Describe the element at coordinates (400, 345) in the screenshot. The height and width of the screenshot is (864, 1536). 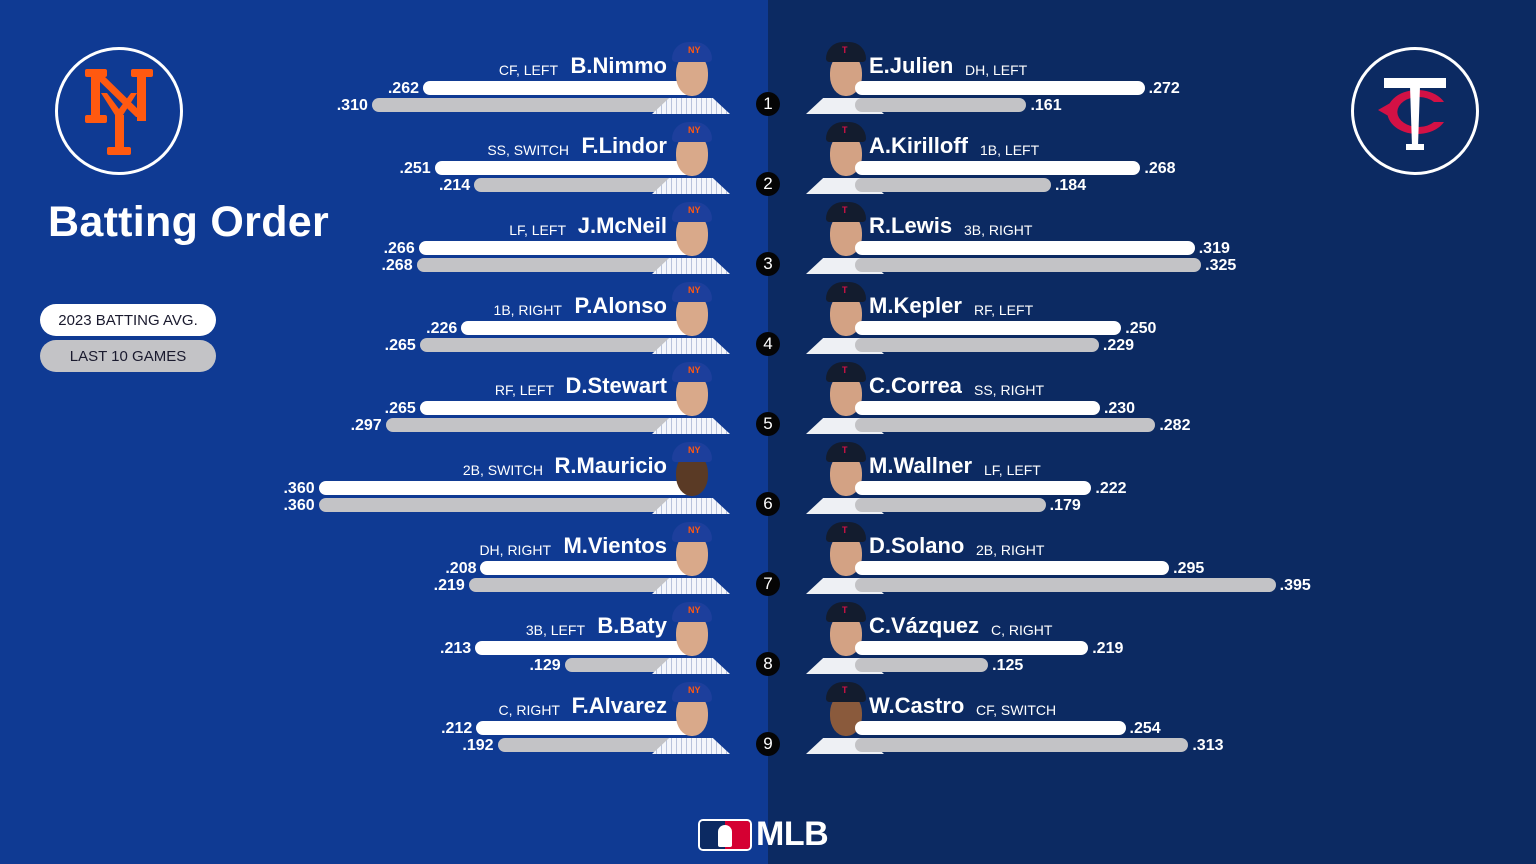
I see `mets-last10-avg: .265` at that location.